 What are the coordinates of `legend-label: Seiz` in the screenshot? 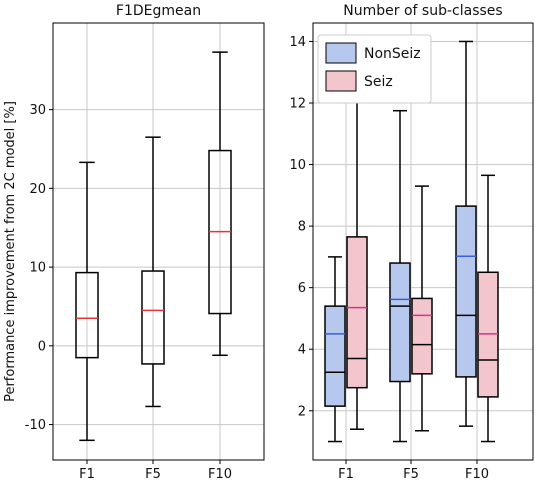 It's located at (378, 82).